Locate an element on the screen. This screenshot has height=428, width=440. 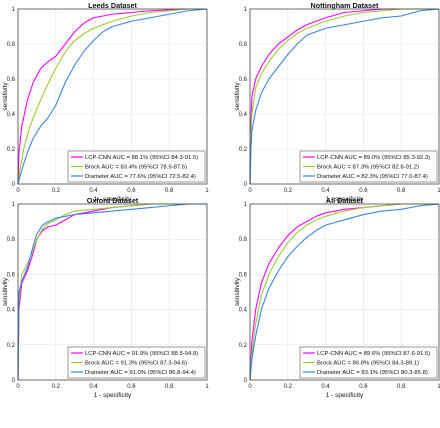
legend-entry: LCP-CNN AUC = 88.1% (95%CI 84.3-91.5) is located at coordinates (141, 158).